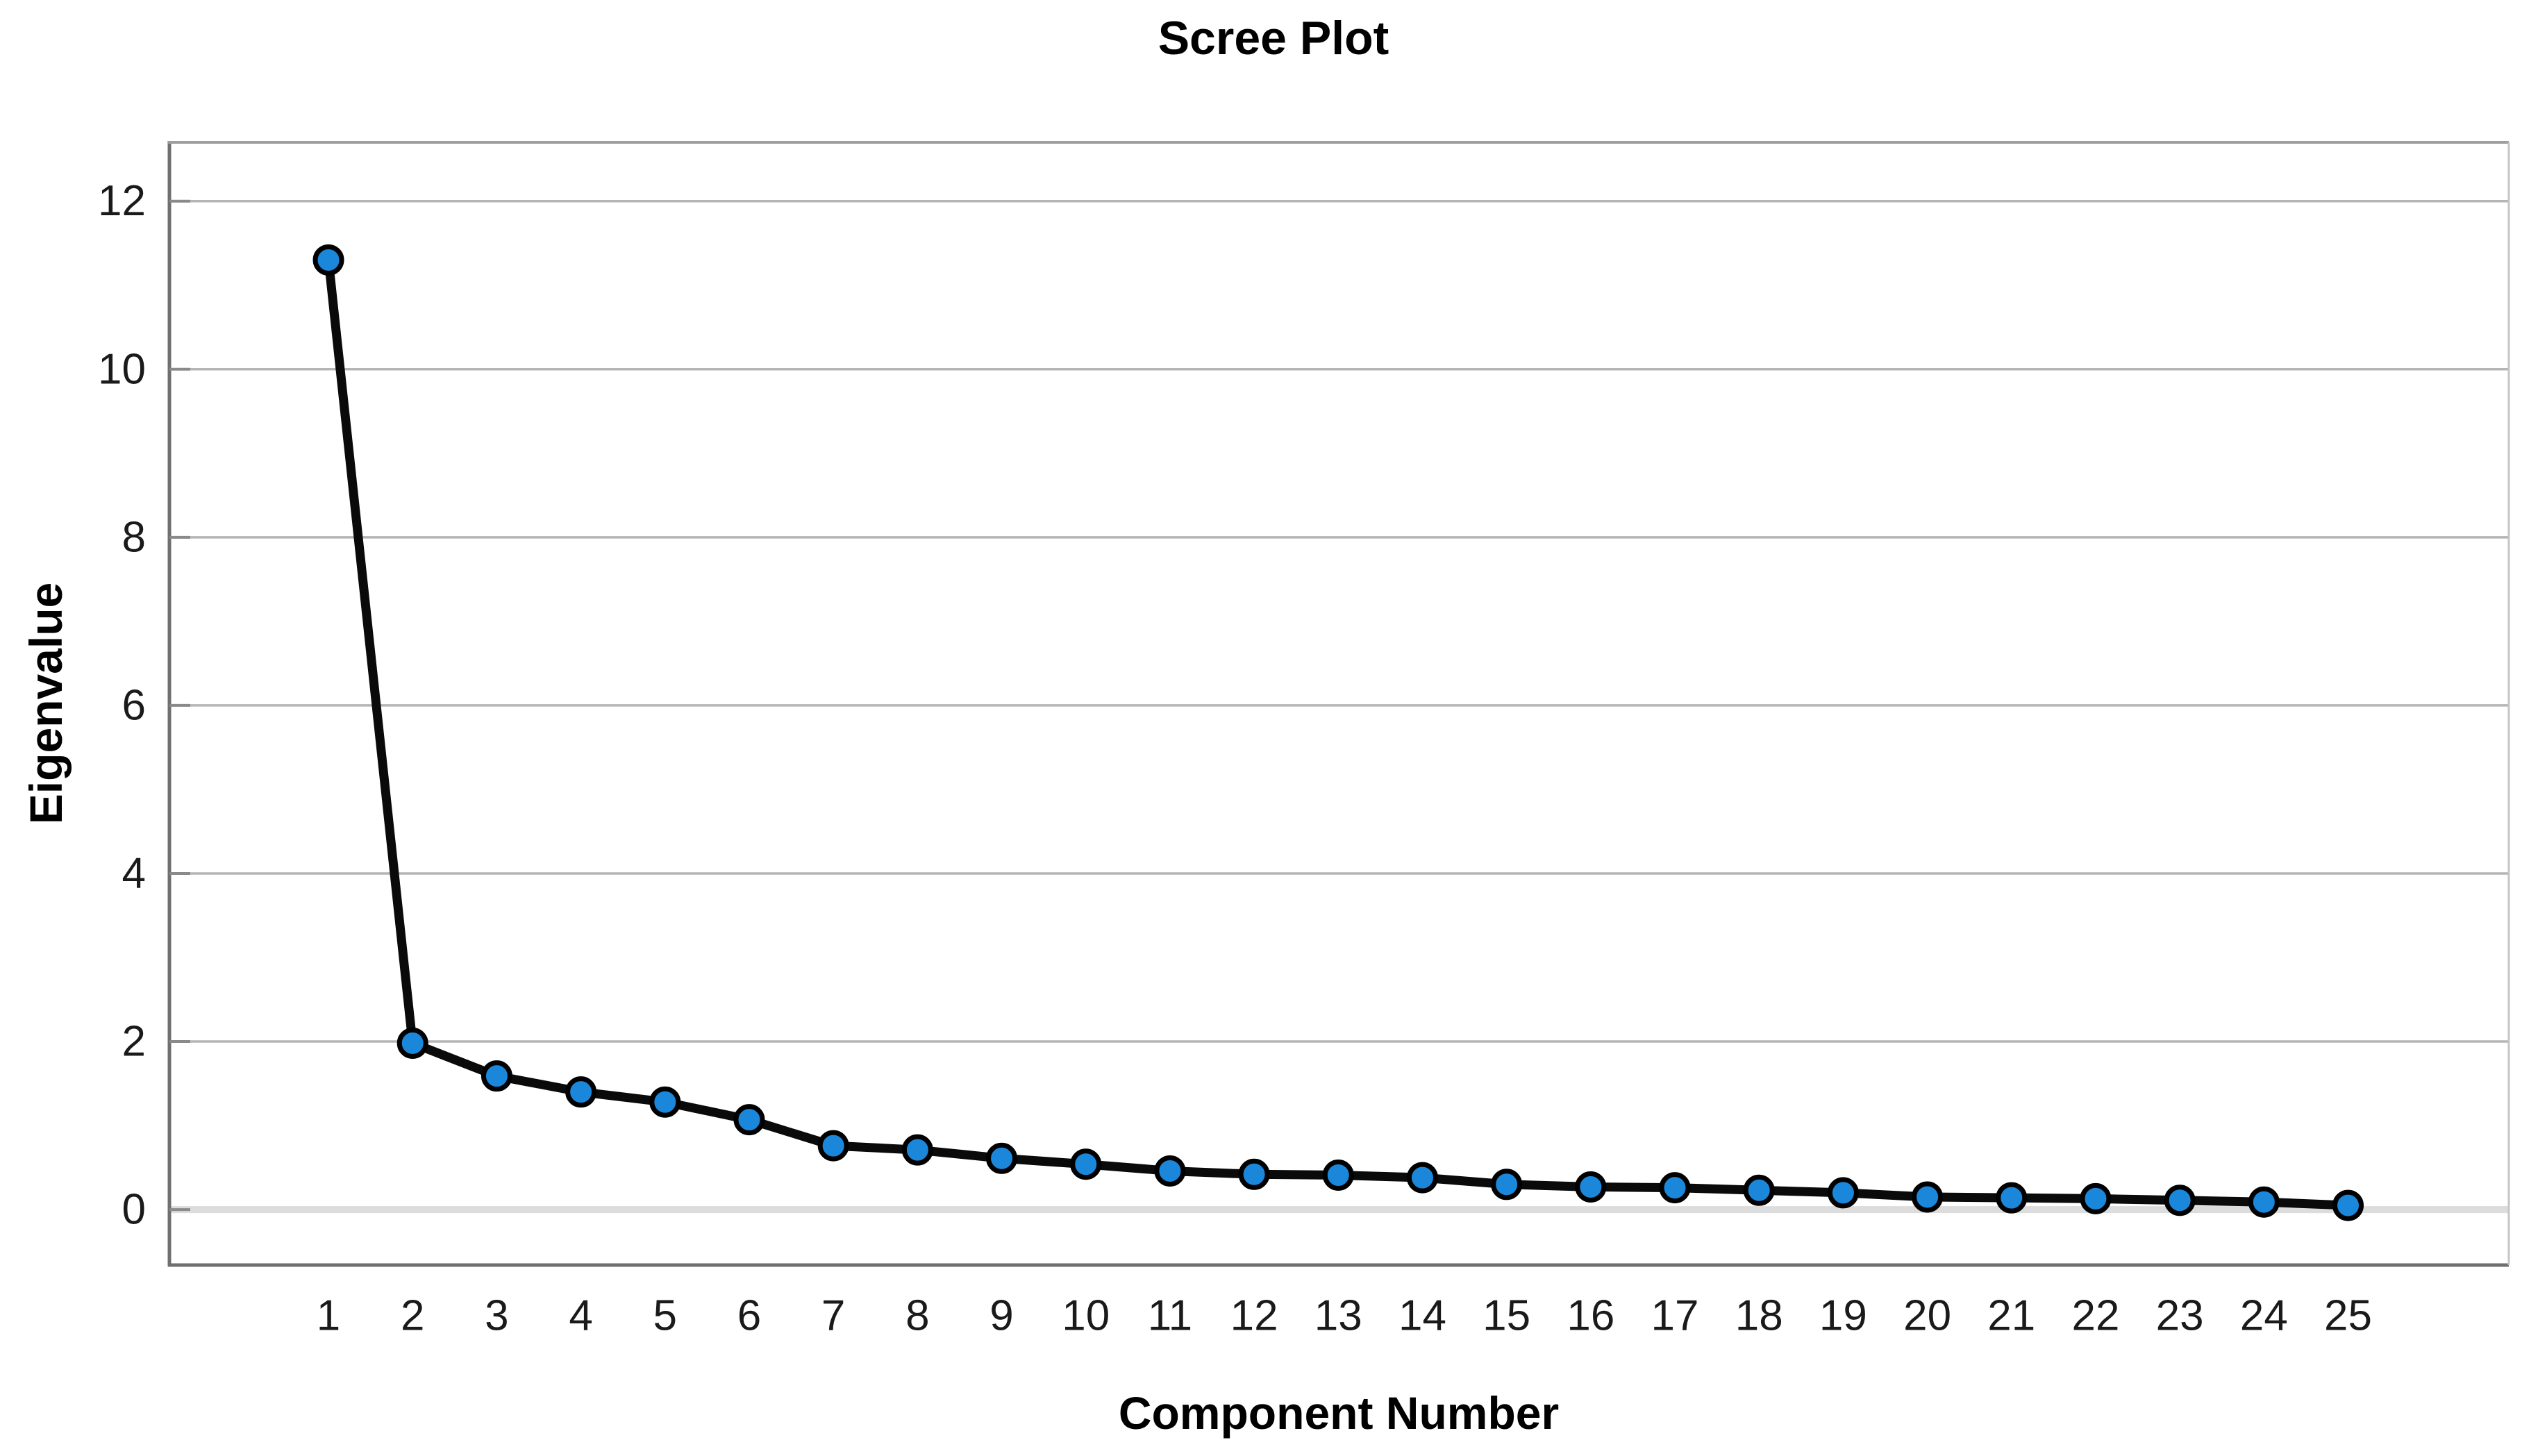  What do you see at coordinates (1339, 1413) in the screenshot?
I see `x-axis-title: Component Number` at bounding box center [1339, 1413].